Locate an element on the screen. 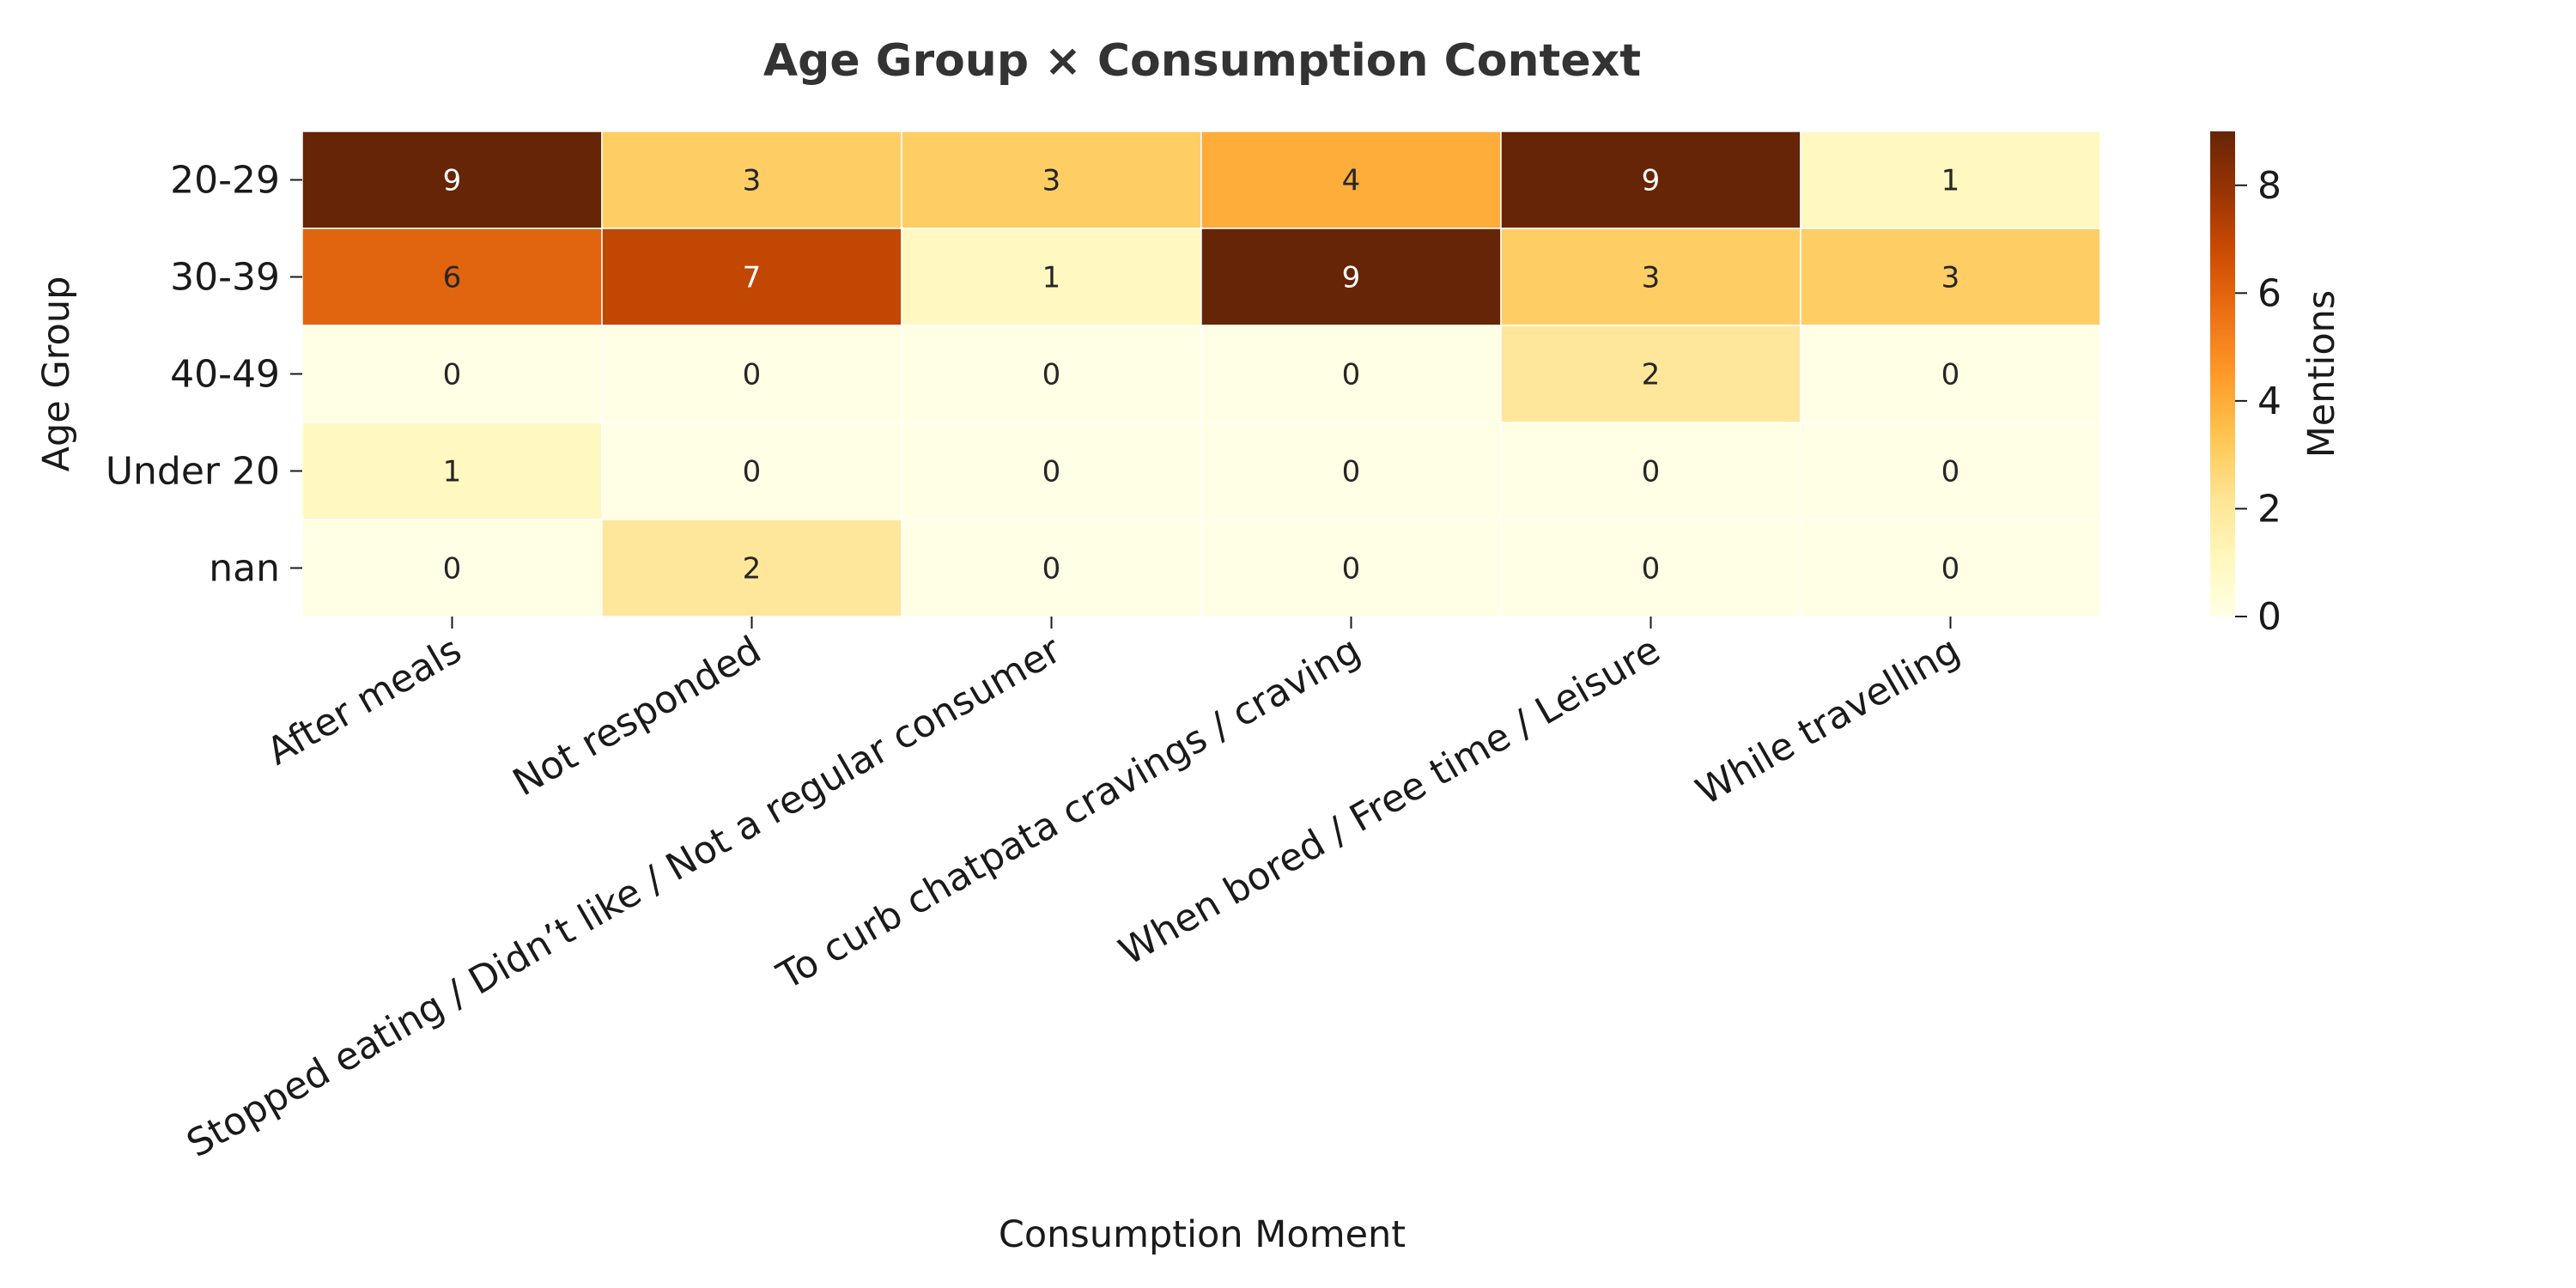 Image resolution: width=2576 pixels, height=1288 pixels. x-tick-label: When bored / Free time / Leisure is located at coordinates (1390, 801).